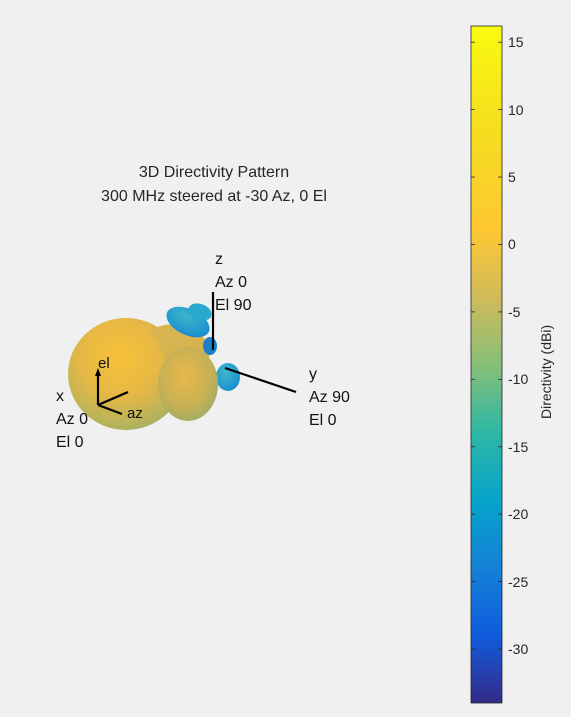 Image resolution: width=571 pixels, height=717 pixels. I want to click on chart-subtitle: 300 MHz steered at -30 Az, 0 El, so click(214, 196).